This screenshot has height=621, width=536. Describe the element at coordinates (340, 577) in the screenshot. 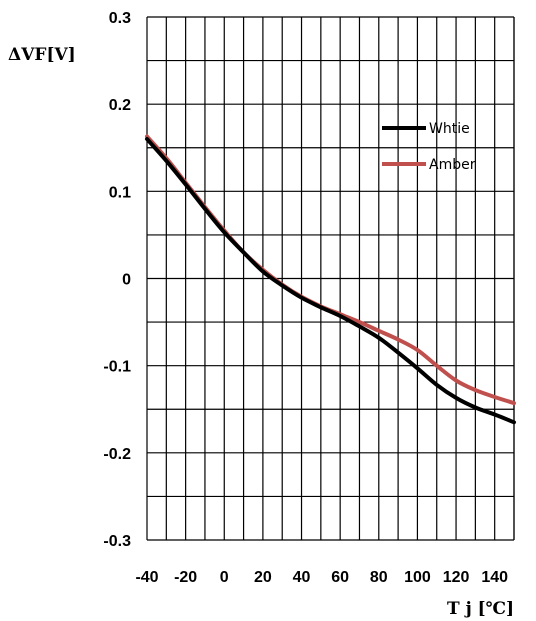

I see `x-tick-label: 60` at that location.